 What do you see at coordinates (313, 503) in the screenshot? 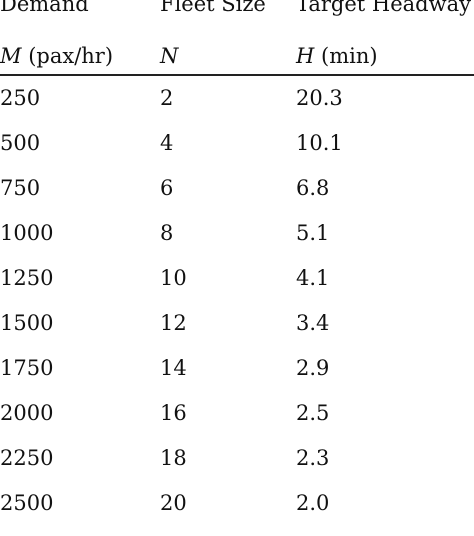
I see `cell-target-headway: 2.0` at bounding box center [313, 503].